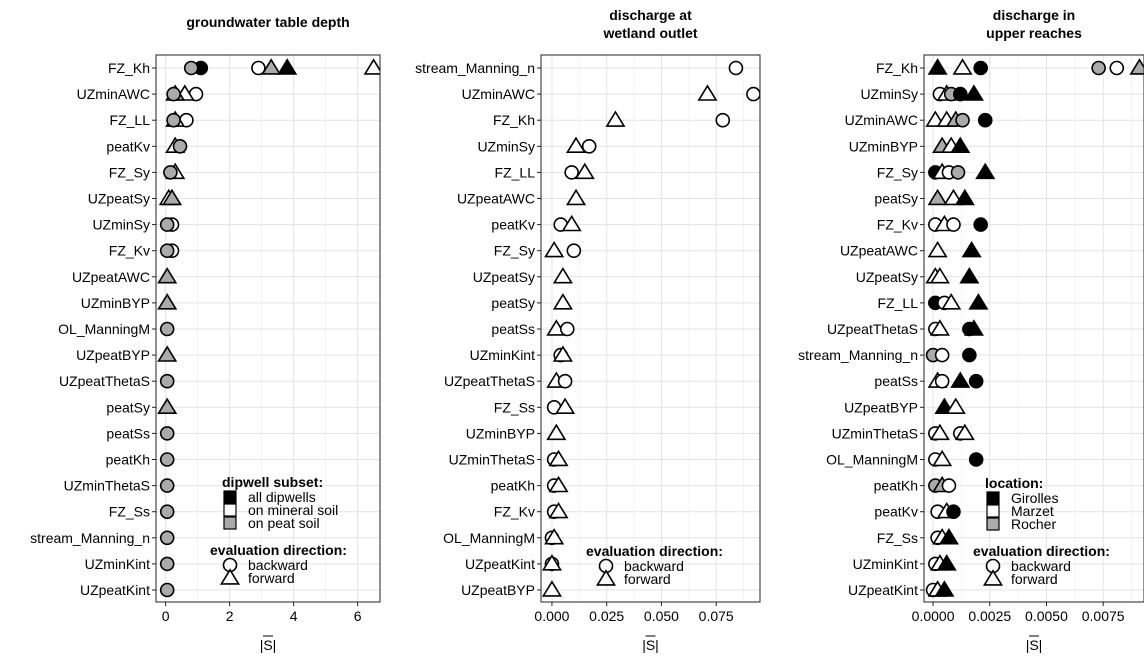  I want to click on y-tick-label: peatSy, so click(896, 199).